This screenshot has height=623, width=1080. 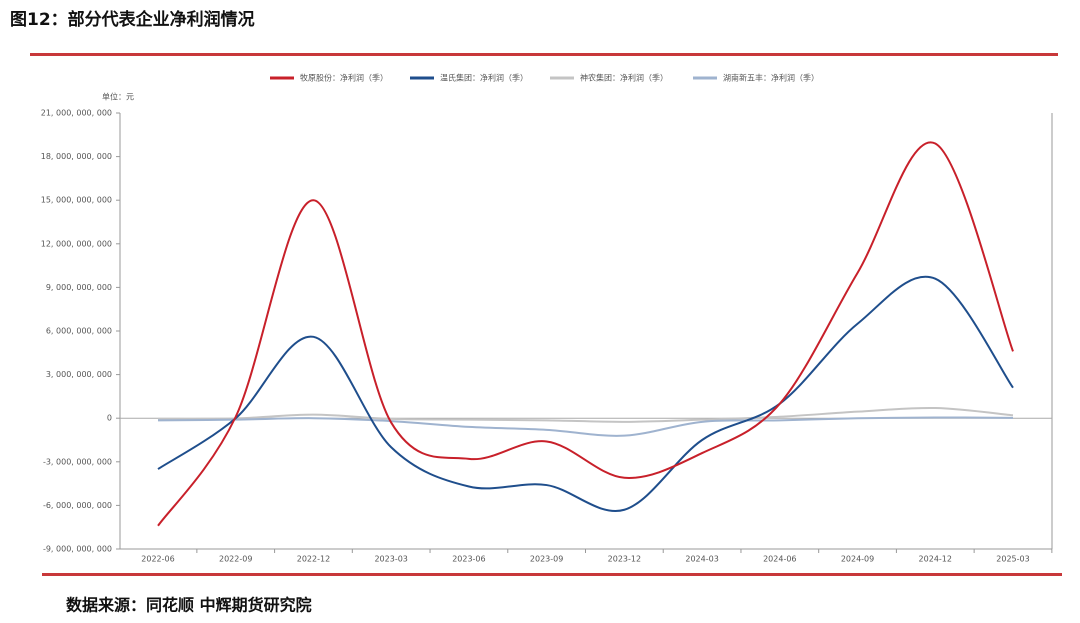 What do you see at coordinates (468, 559) in the screenshot?
I see `x-tick-label: 2023-06` at bounding box center [468, 559].